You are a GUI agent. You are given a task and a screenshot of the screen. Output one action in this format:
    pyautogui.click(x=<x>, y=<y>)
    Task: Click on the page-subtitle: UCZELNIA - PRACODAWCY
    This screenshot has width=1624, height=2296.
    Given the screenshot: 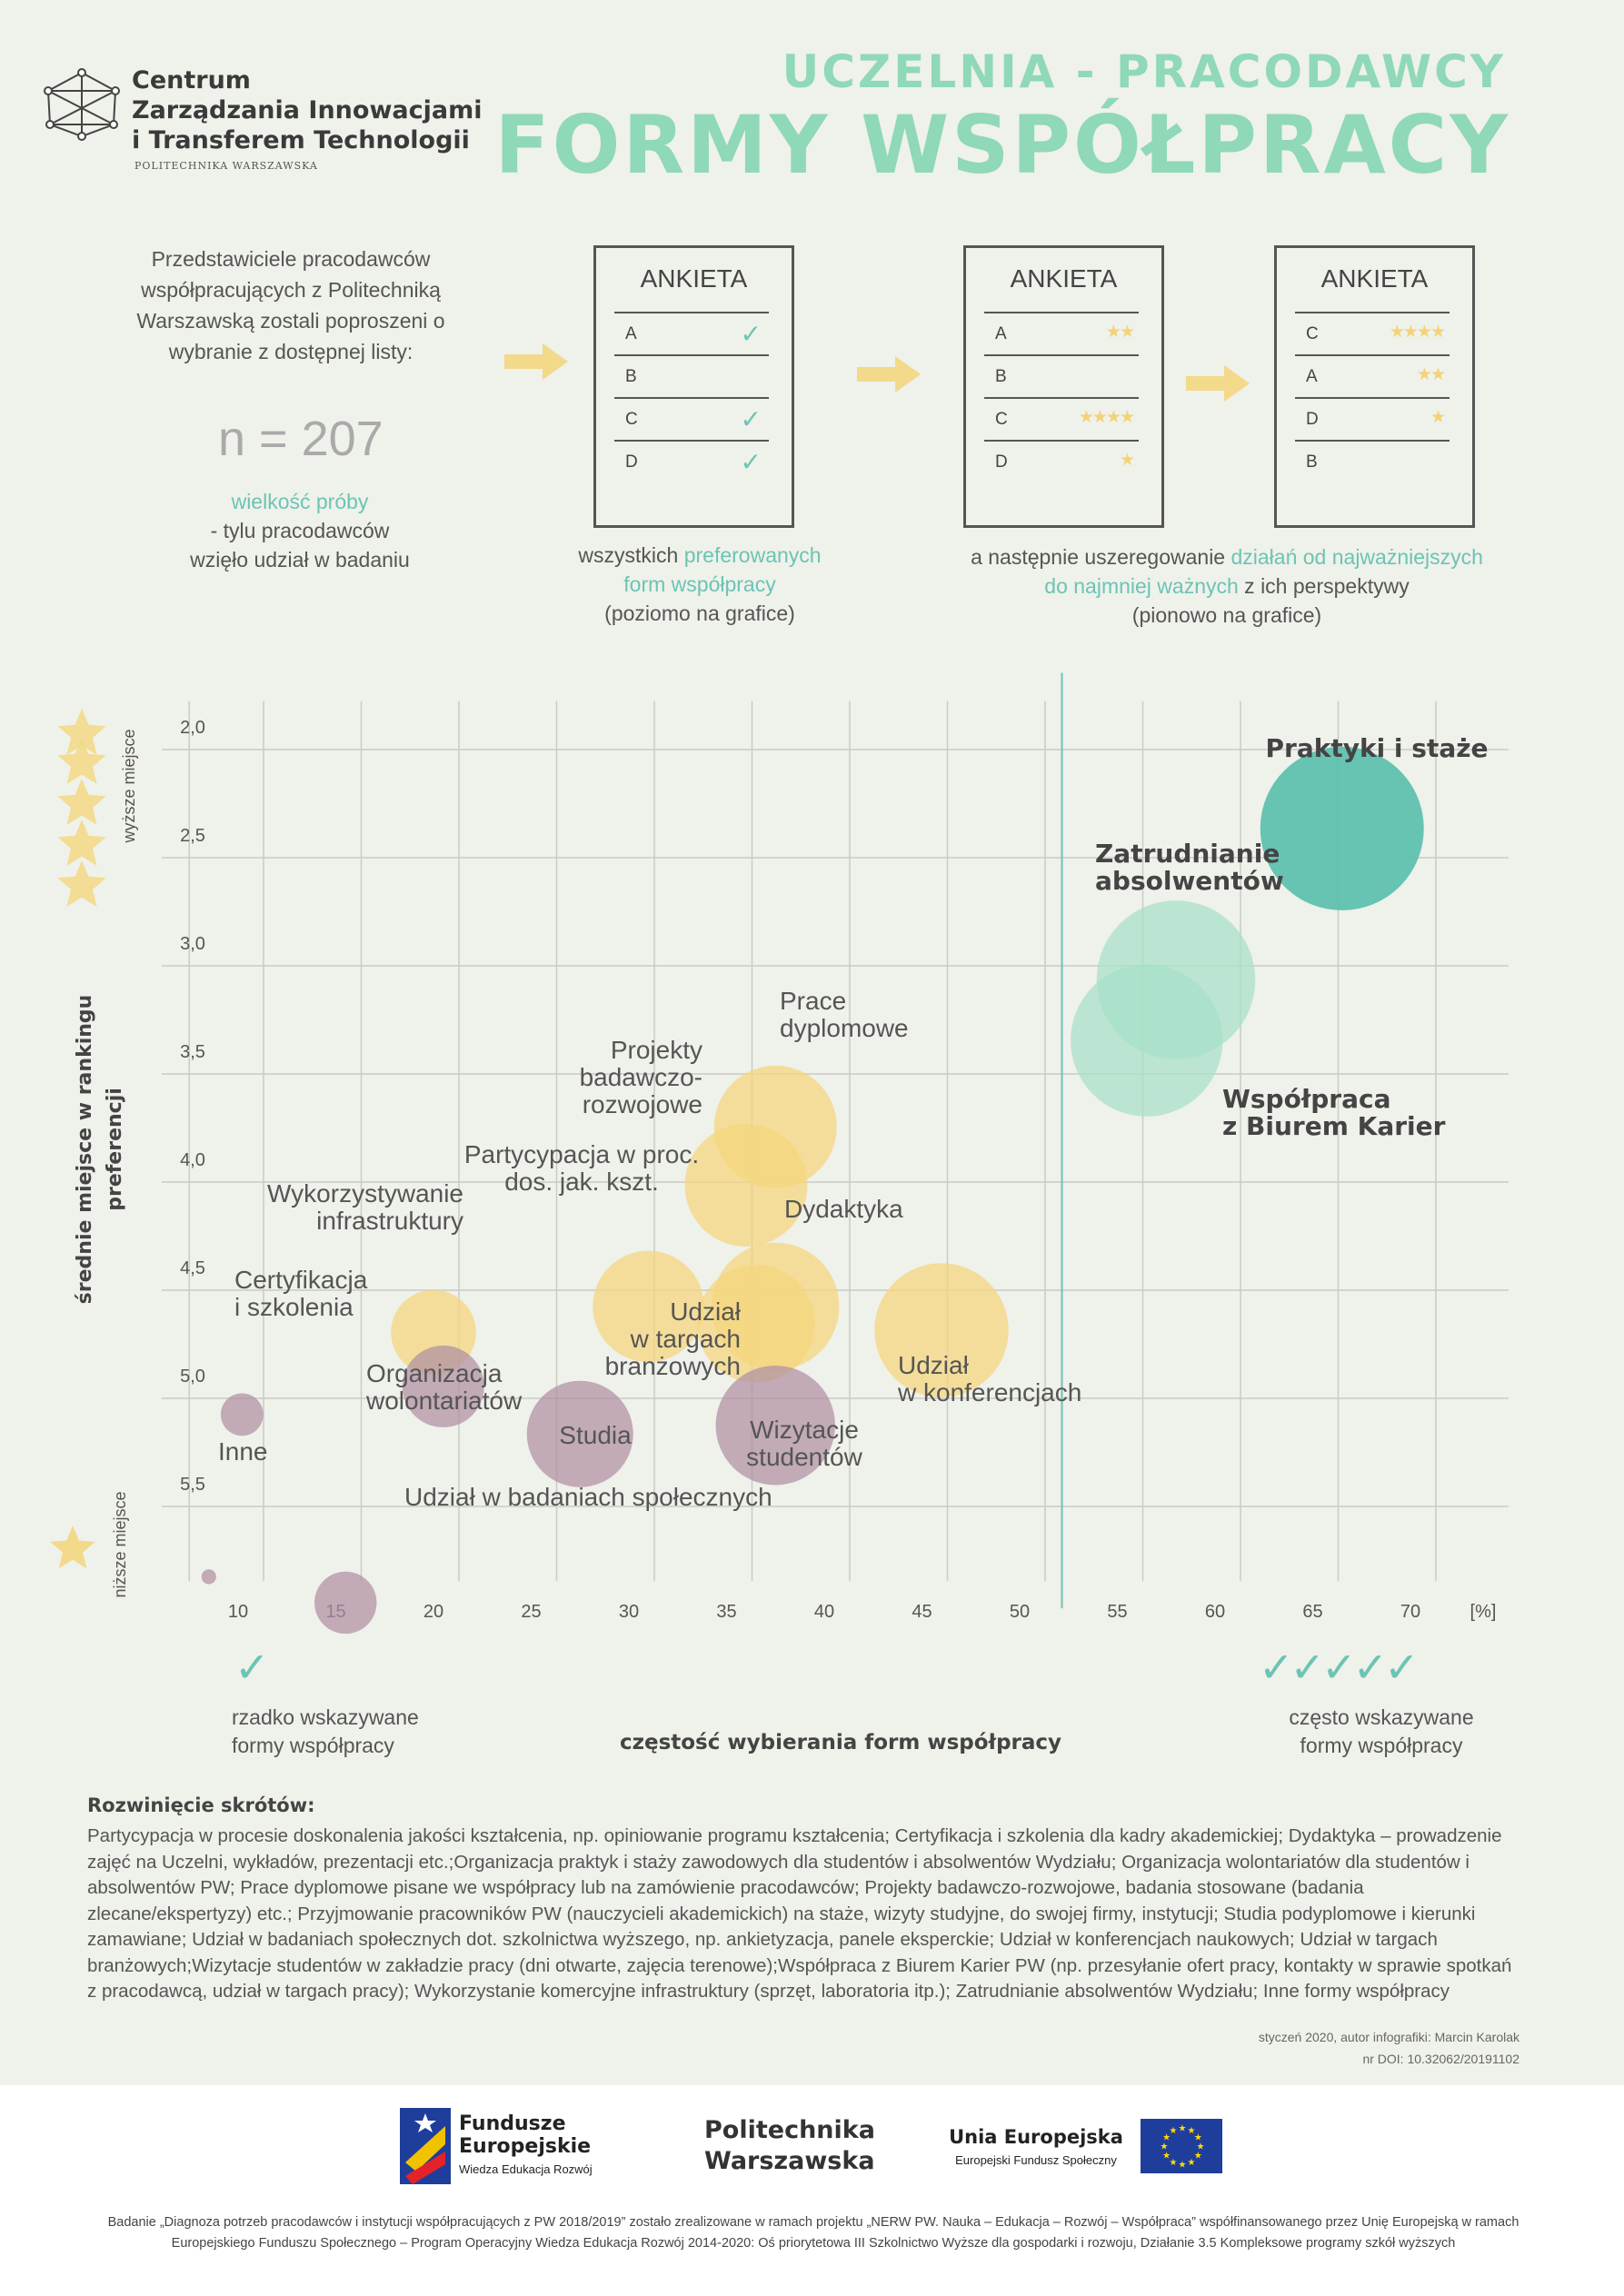 What is the action you would take?
    pyautogui.click(x=1144, y=71)
    